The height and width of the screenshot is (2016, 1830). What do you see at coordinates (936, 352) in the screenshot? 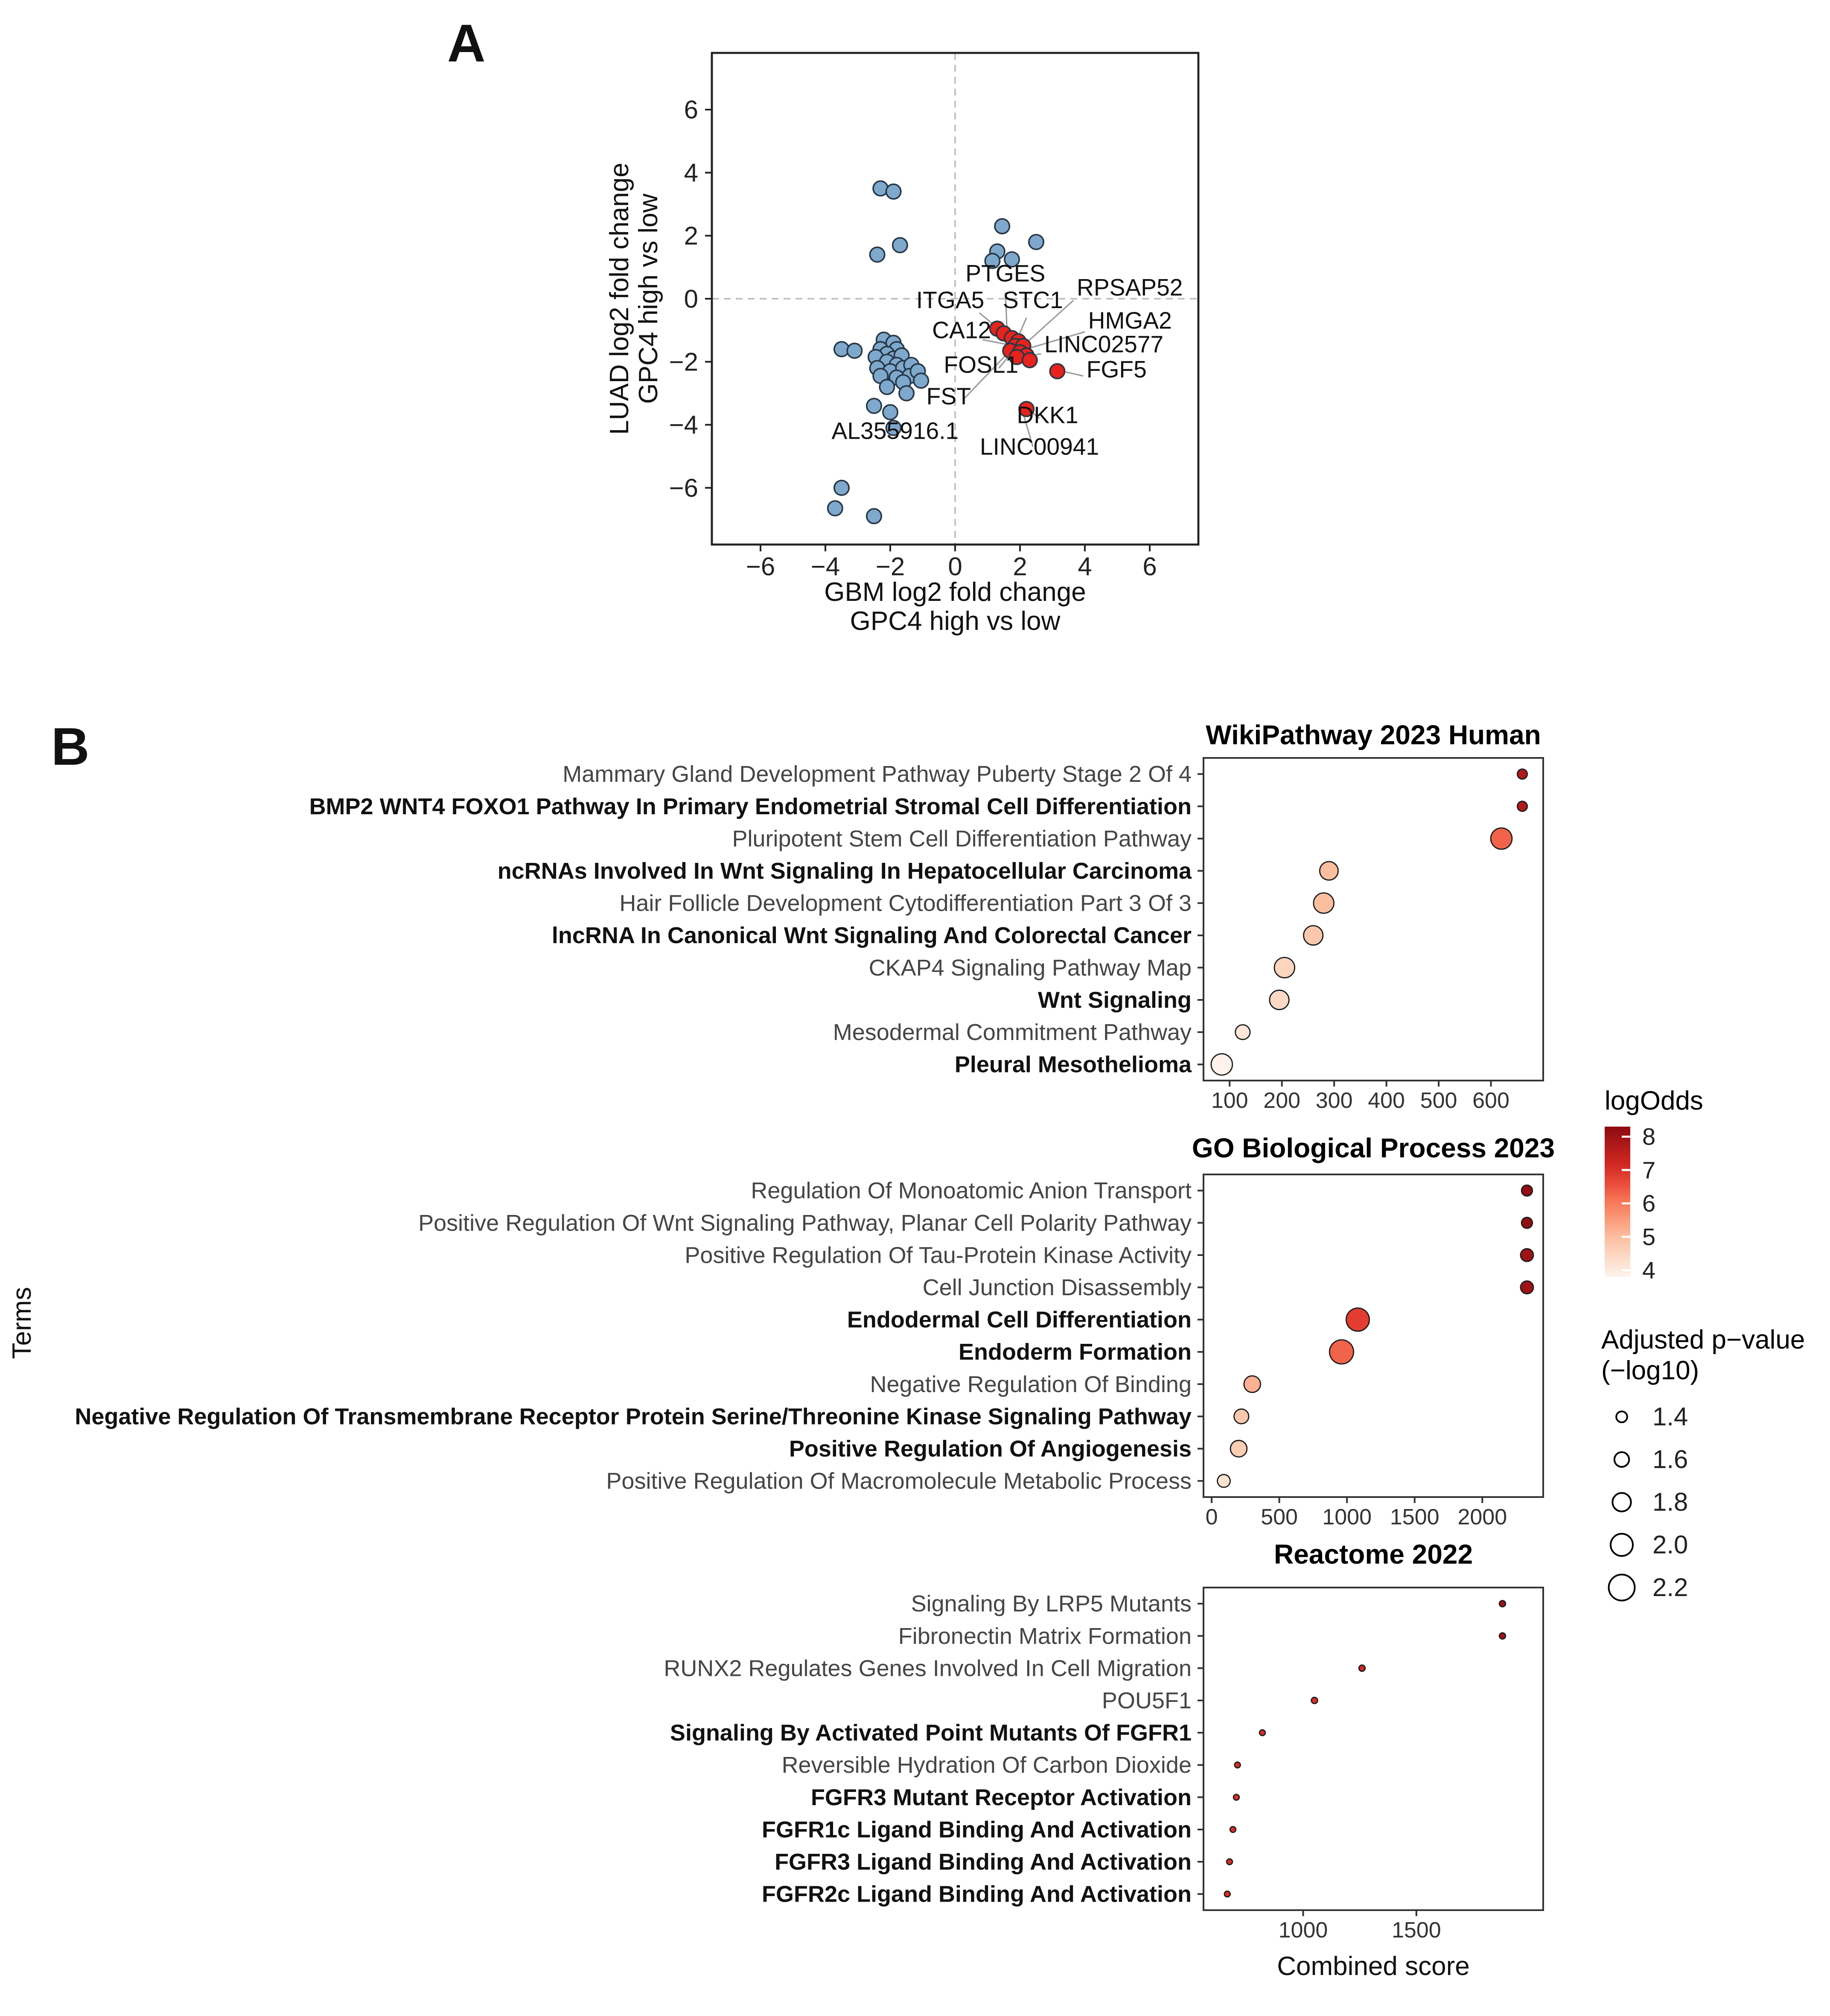
I see `scatter-series-blue-points` at bounding box center [936, 352].